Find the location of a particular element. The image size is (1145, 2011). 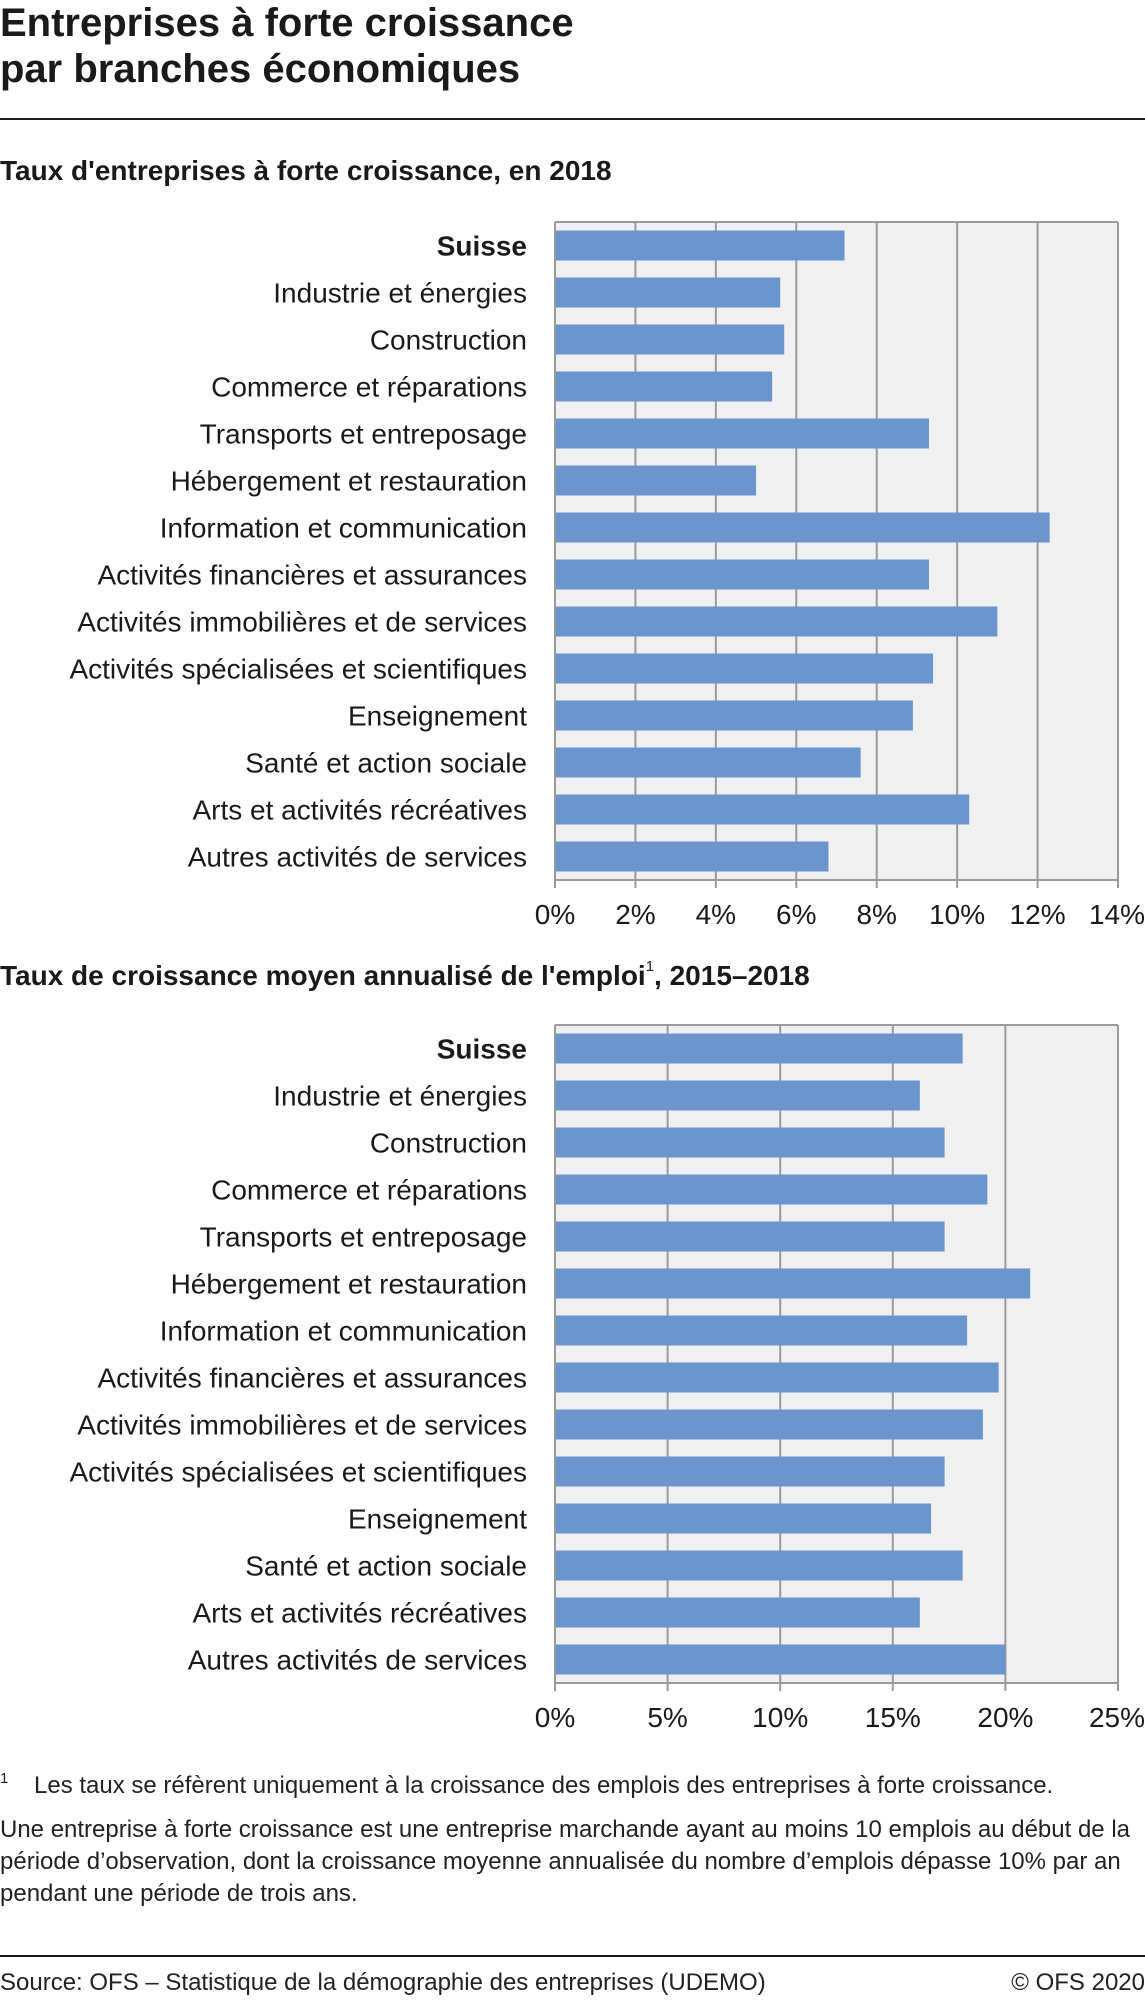

chart1-category-label: Suisse is located at coordinates (482, 246).